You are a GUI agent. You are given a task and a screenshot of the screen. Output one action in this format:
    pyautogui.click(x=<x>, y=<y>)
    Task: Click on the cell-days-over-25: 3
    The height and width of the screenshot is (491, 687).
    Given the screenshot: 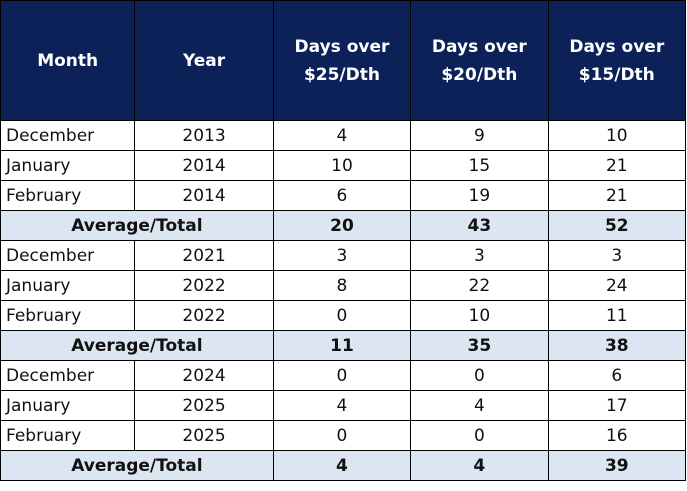 What is the action you would take?
    pyautogui.click(x=342, y=255)
    